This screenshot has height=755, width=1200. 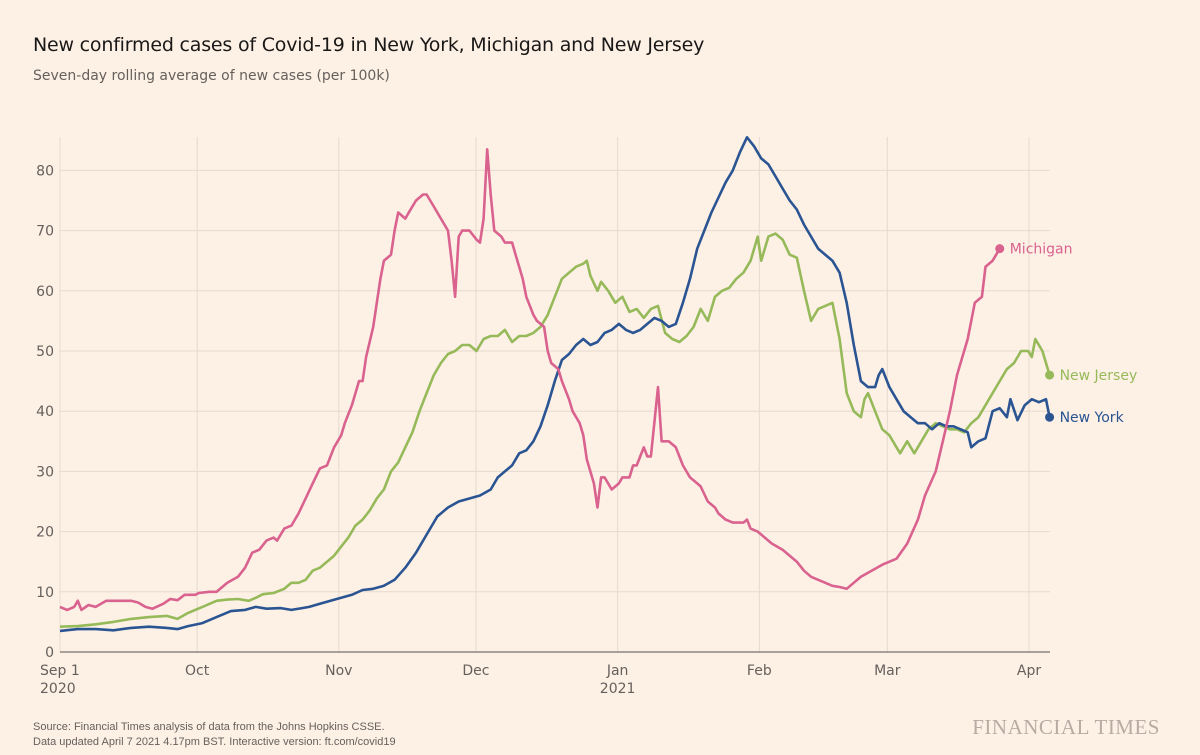 I want to click on y-tick-label: 80, so click(x=45, y=171).